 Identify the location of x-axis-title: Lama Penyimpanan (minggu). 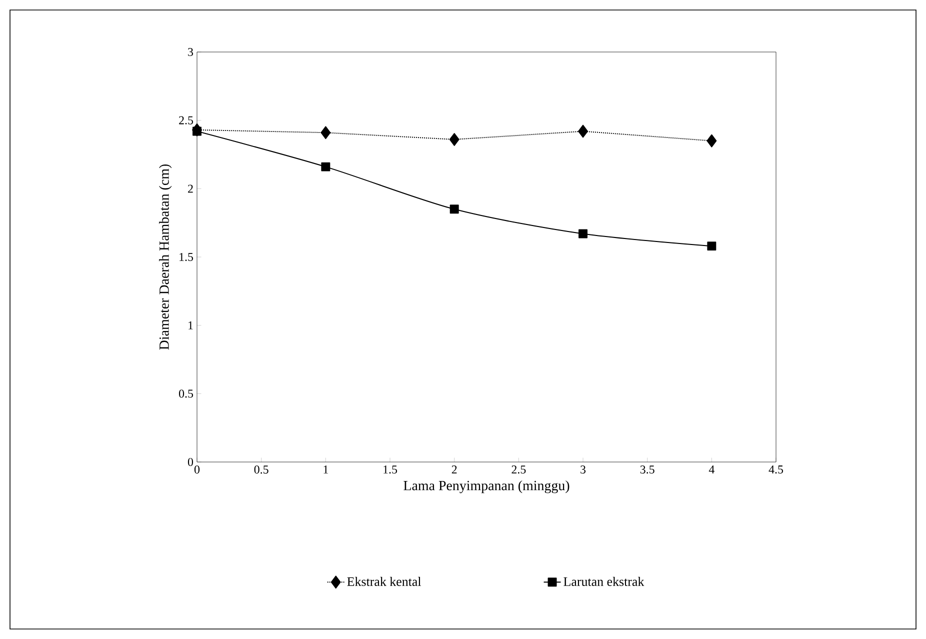
(487, 487).